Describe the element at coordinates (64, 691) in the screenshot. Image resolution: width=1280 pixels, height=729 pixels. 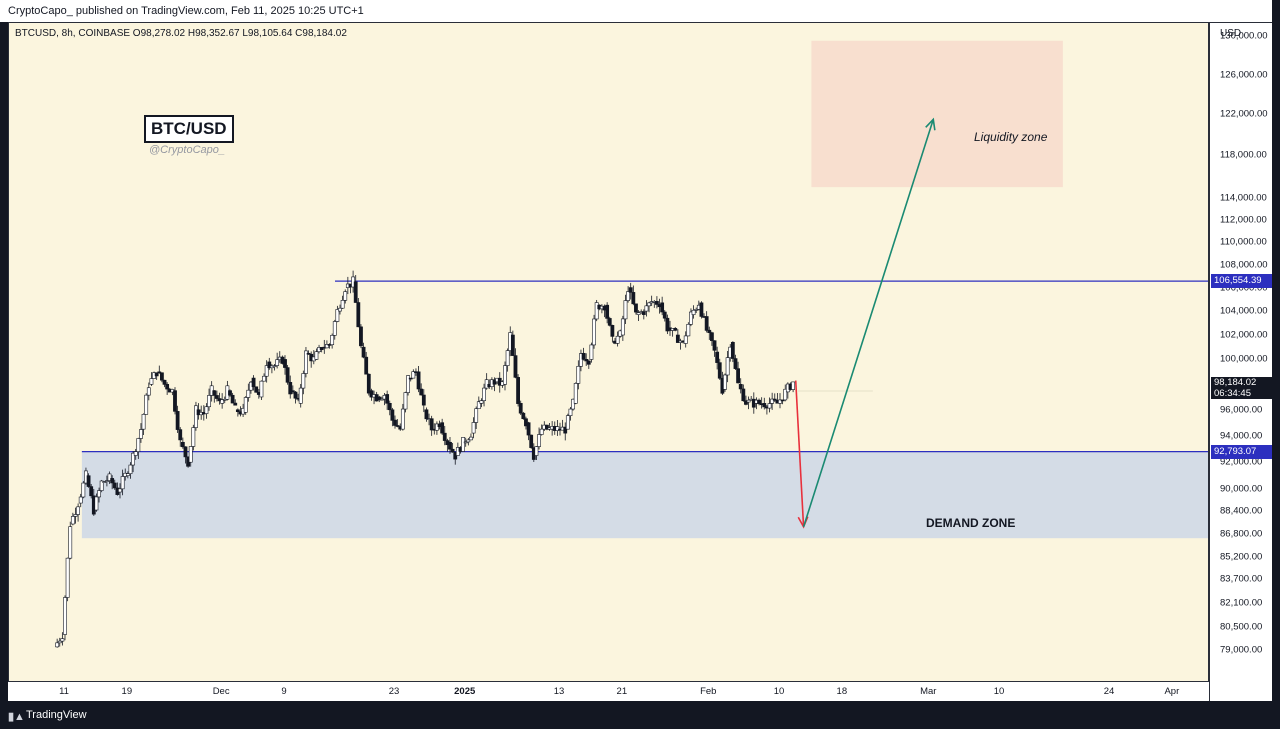
I see `time-tick-label: 11` at that location.